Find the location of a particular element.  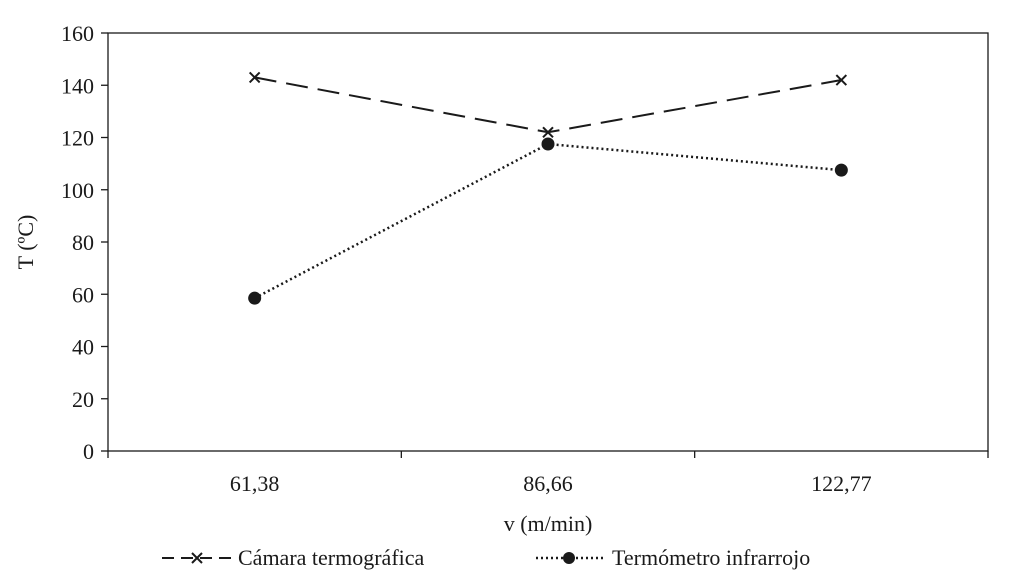

y-tick-label: 120 is located at coordinates (77, 138).